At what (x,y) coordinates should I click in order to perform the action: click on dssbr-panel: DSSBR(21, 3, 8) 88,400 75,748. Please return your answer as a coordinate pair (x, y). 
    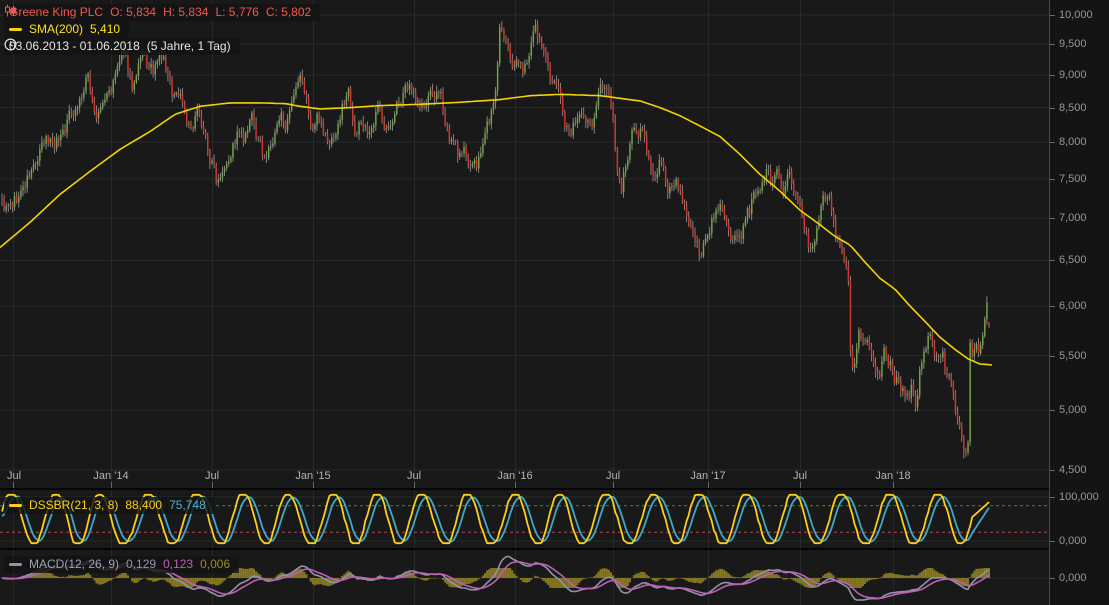
    Looking at the image, I should click on (524, 519).